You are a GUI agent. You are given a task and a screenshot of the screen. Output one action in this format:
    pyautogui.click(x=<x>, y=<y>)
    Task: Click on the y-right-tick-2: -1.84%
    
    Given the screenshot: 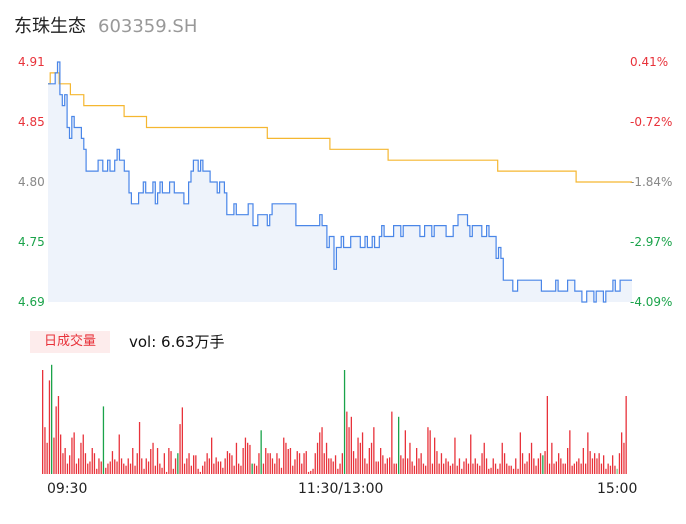 What is the action you would take?
    pyautogui.click(x=651, y=182)
    